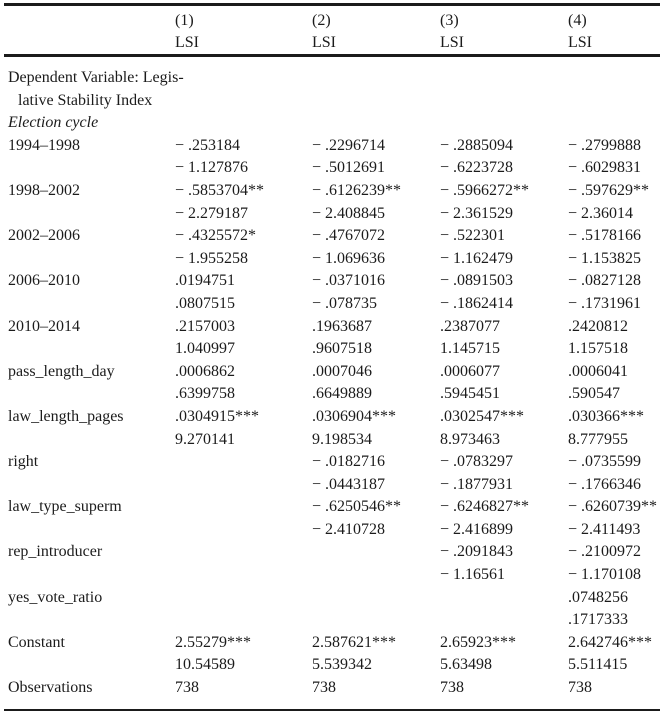  I want to click on value-cell: .1717333, so click(598, 620).